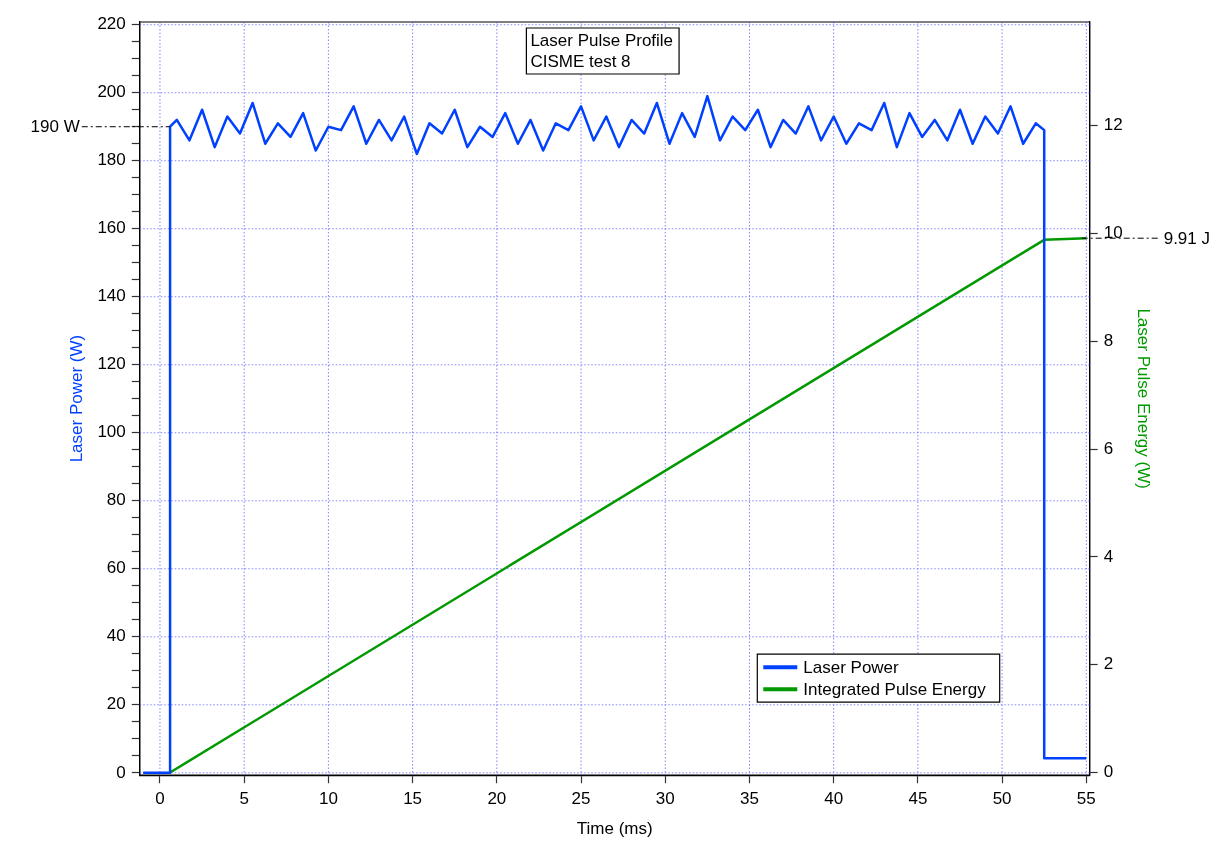  What do you see at coordinates (116, 568) in the screenshot?
I see `y-tick-label: 60` at bounding box center [116, 568].